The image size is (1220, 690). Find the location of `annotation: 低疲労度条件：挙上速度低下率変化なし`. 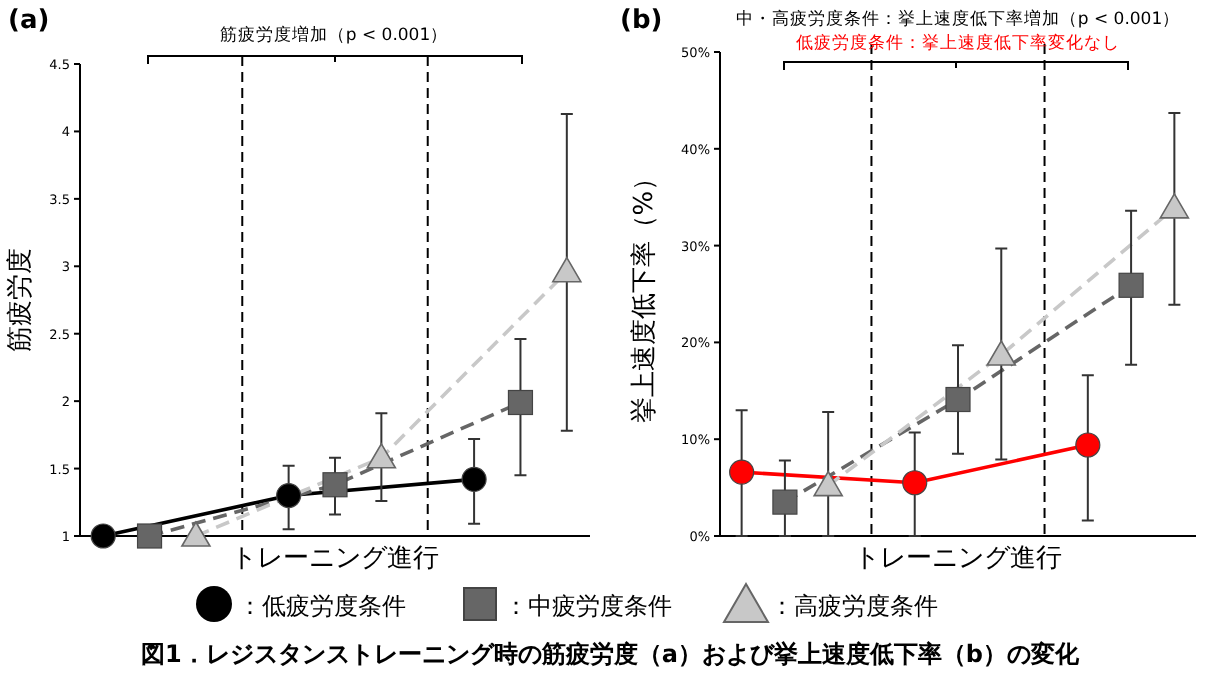

annotation: 低疲労度条件：挙上速度低下率変化なし is located at coordinates (958, 43).